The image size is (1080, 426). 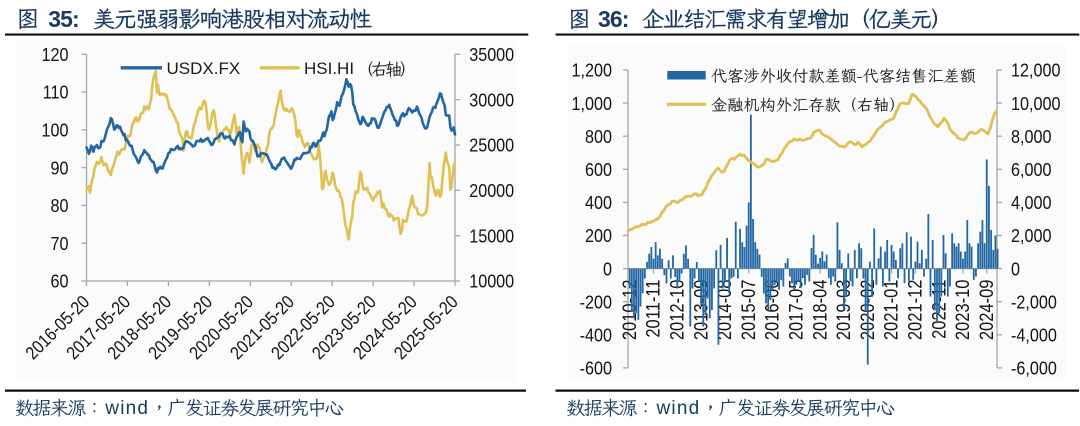 What do you see at coordinates (491, 54) in the screenshot?
I see `svg-text: 35000` at bounding box center [491, 54].